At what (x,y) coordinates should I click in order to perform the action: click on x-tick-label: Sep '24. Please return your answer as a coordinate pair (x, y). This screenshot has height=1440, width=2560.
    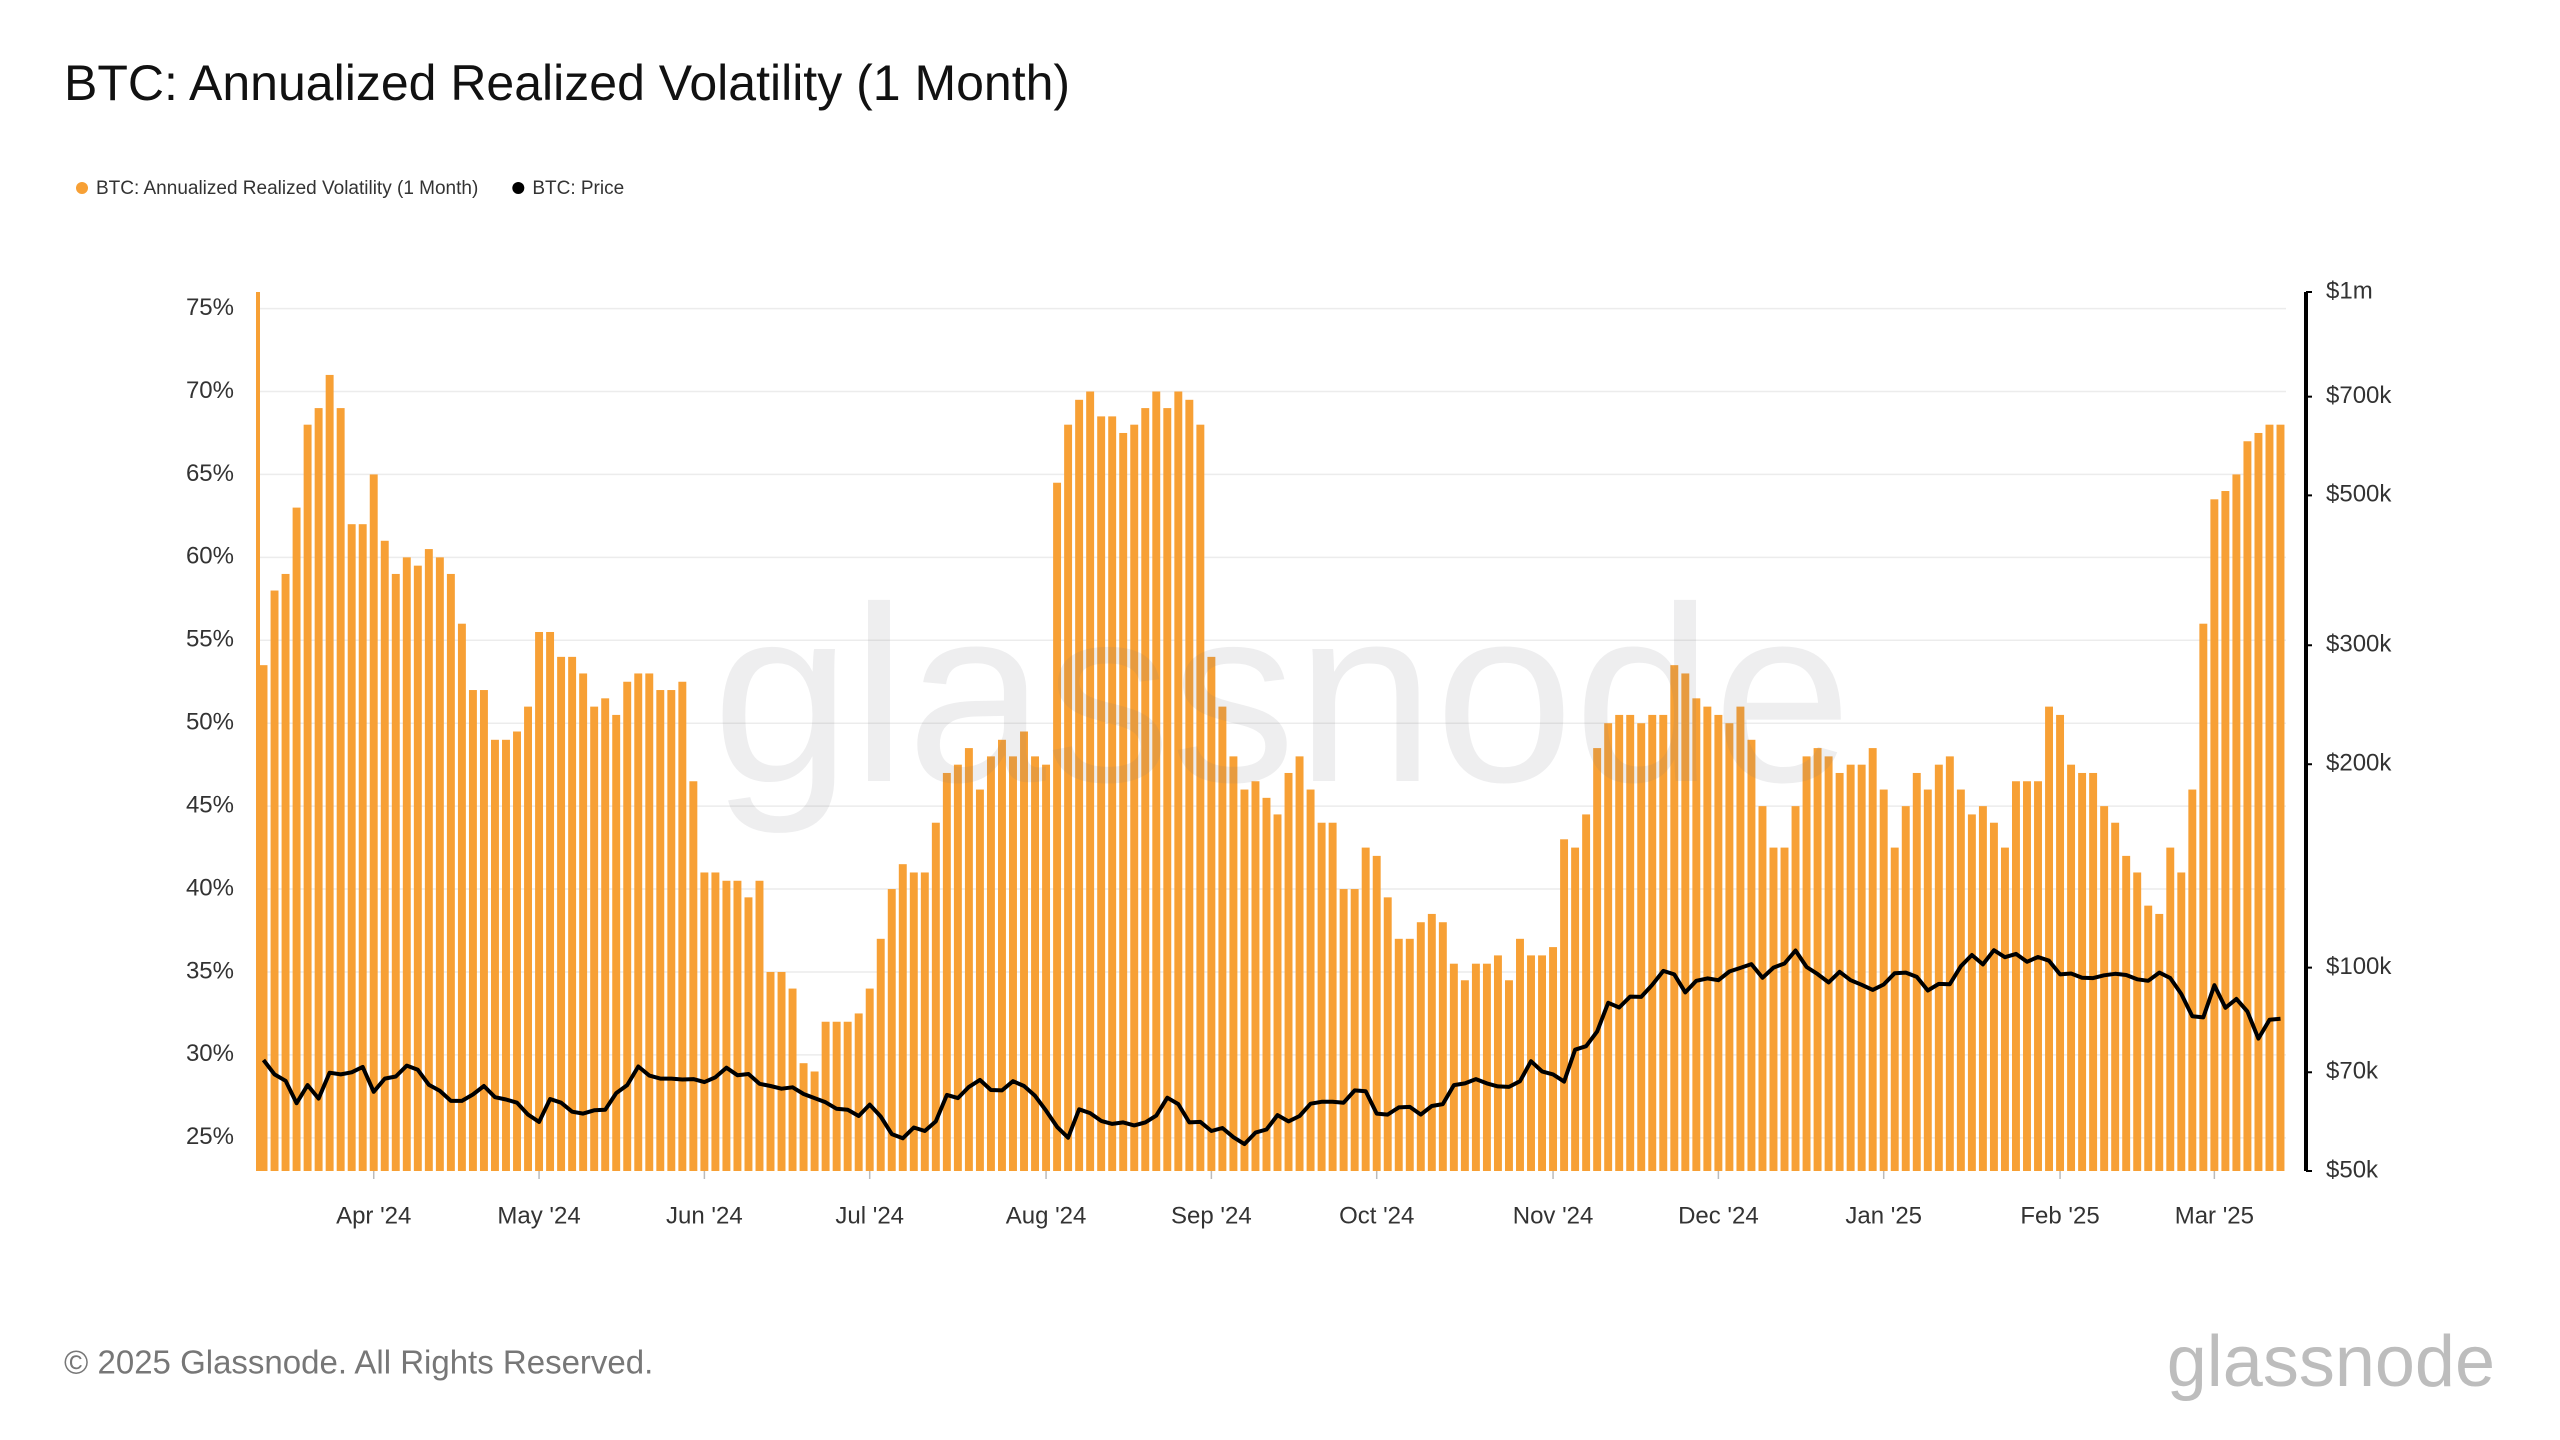
    Looking at the image, I should click on (1211, 1215).